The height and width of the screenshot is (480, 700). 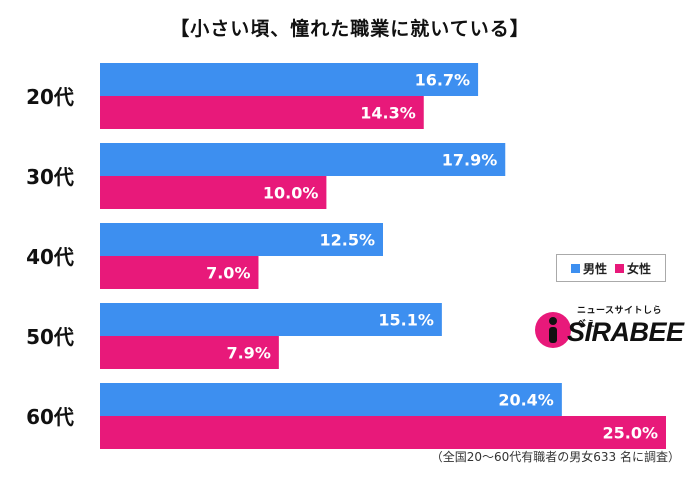 What do you see at coordinates (553, 330) in the screenshot?
I see `logo-i-icon` at bounding box center [553, 330].